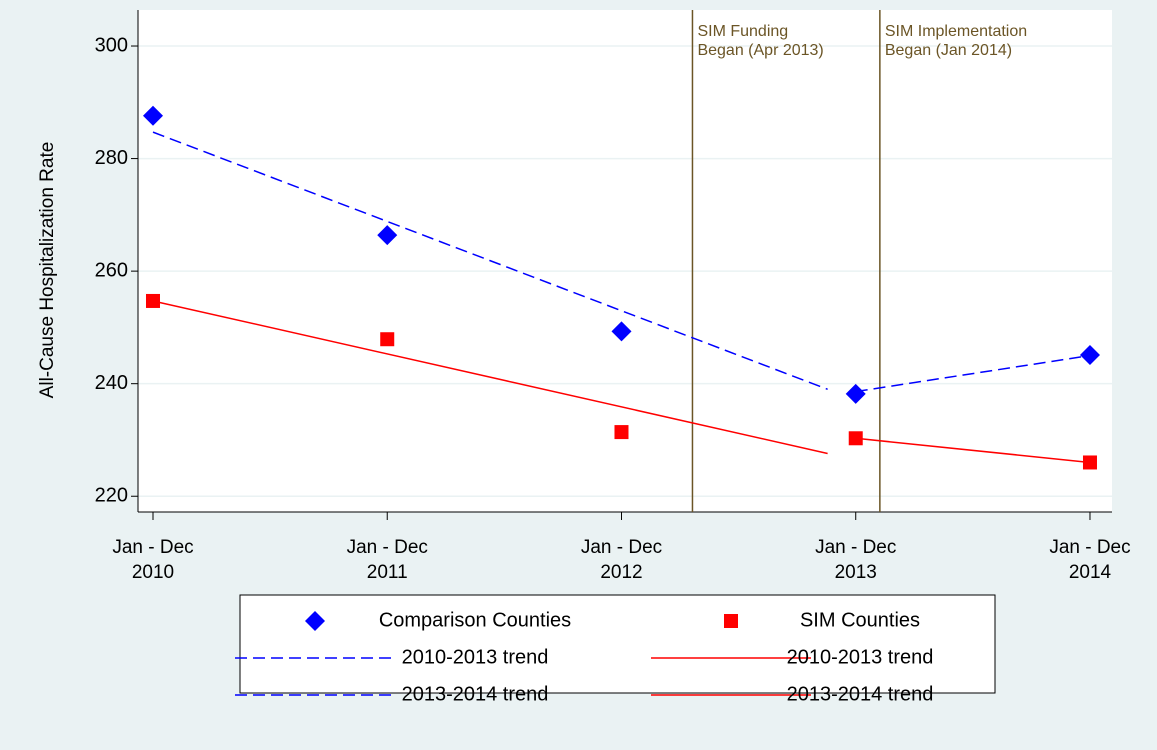  I want to click on x-tick-label: 2012, so click(621, 572).